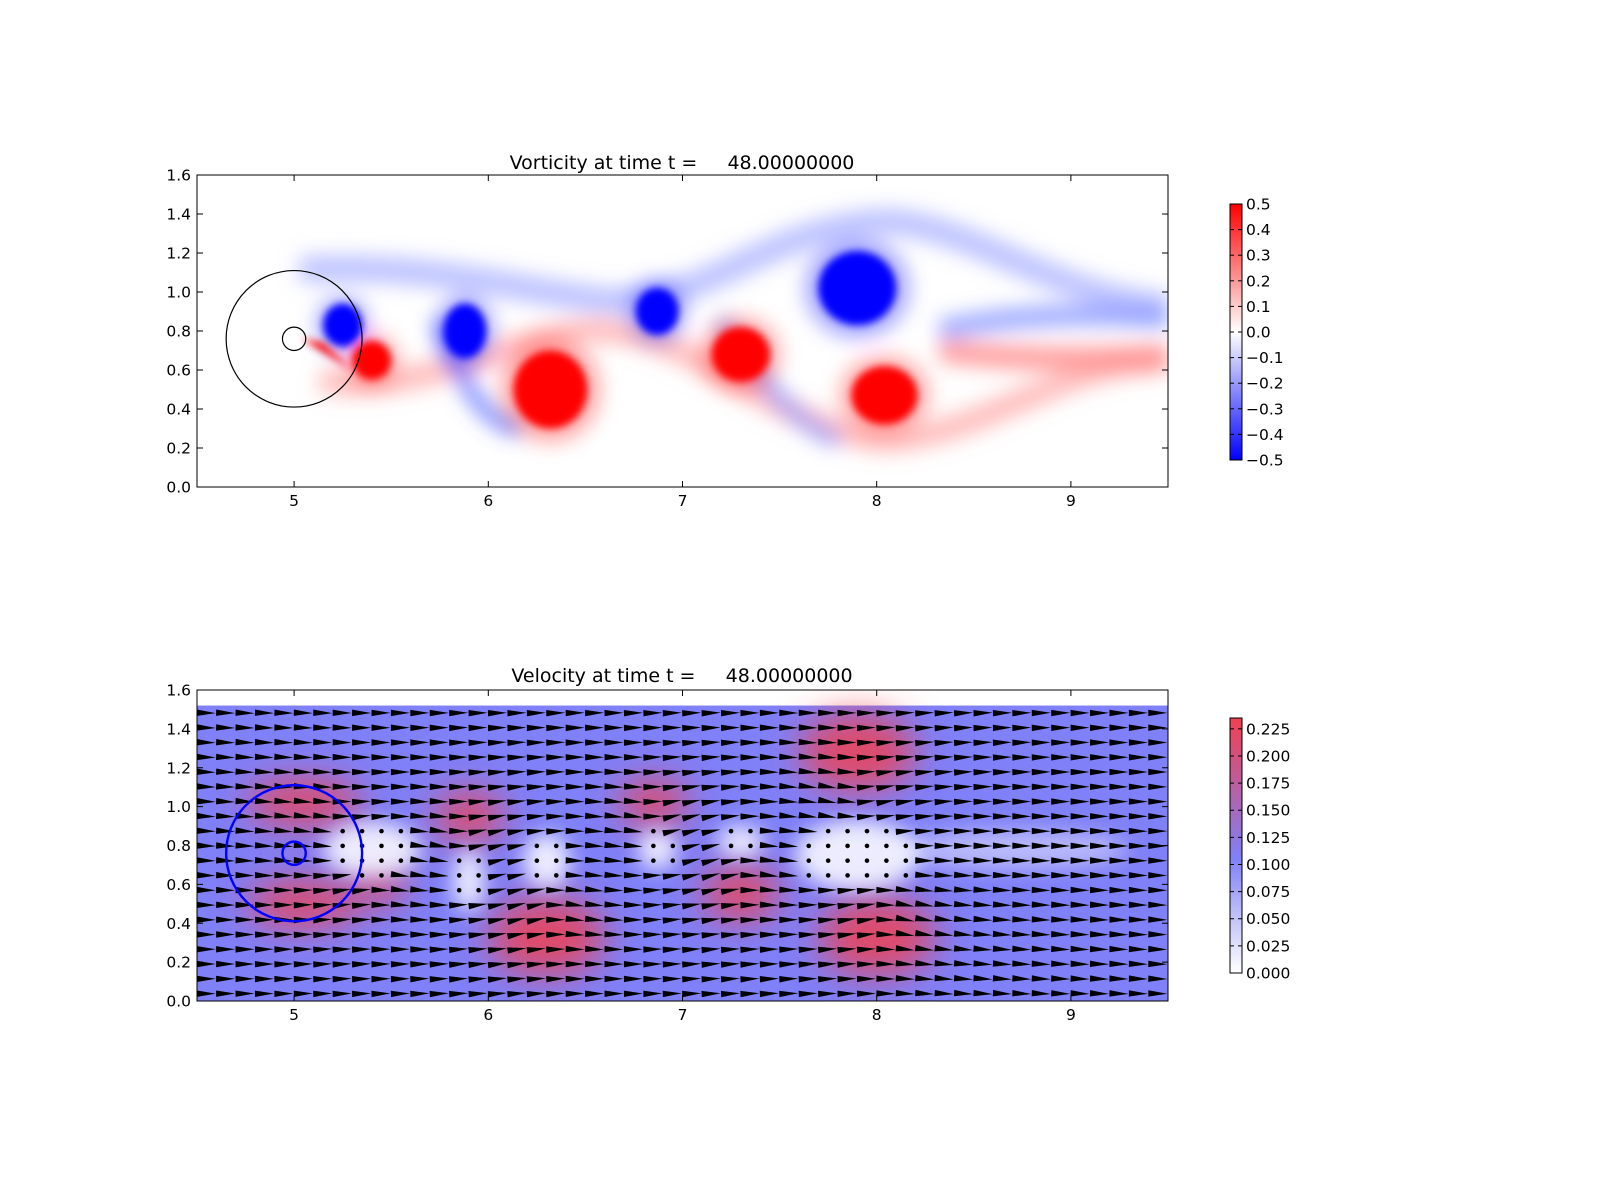  I want to click on velocity-xtick-label: 8, so click(877, 1015).